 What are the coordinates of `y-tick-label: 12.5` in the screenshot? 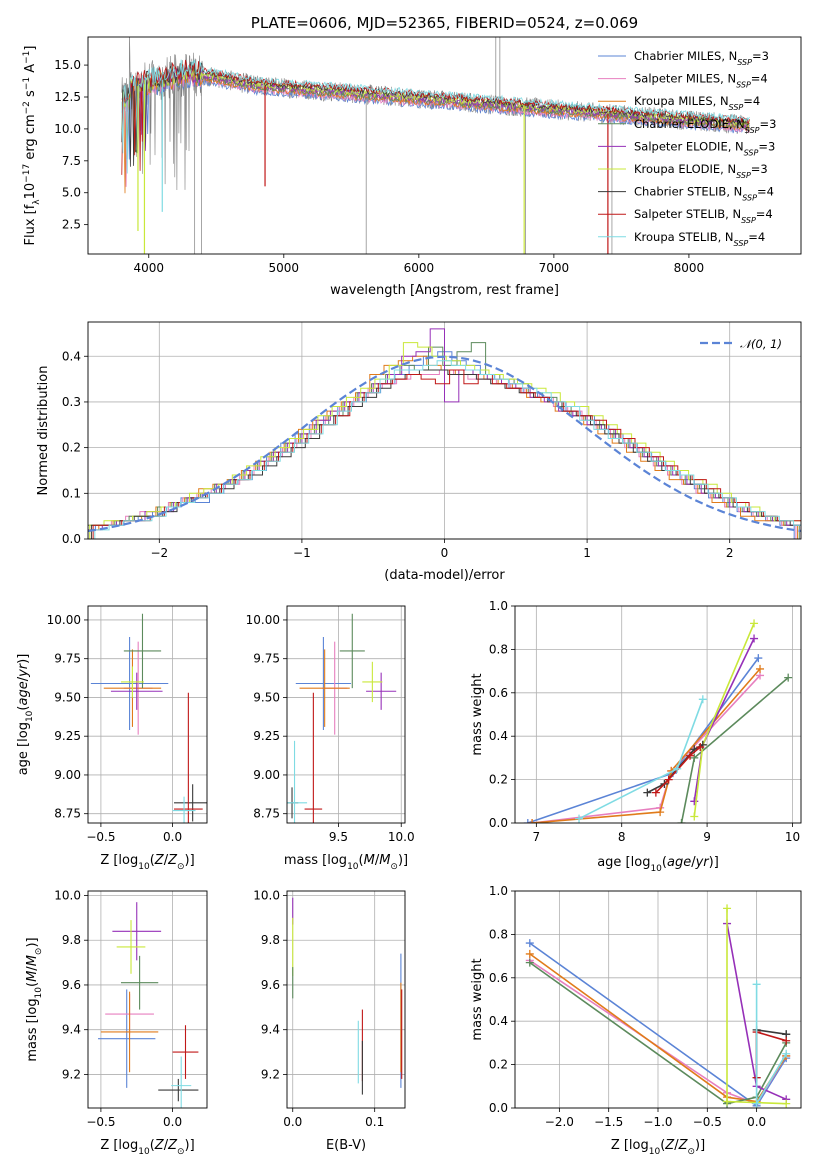 It's located at (67, 97).